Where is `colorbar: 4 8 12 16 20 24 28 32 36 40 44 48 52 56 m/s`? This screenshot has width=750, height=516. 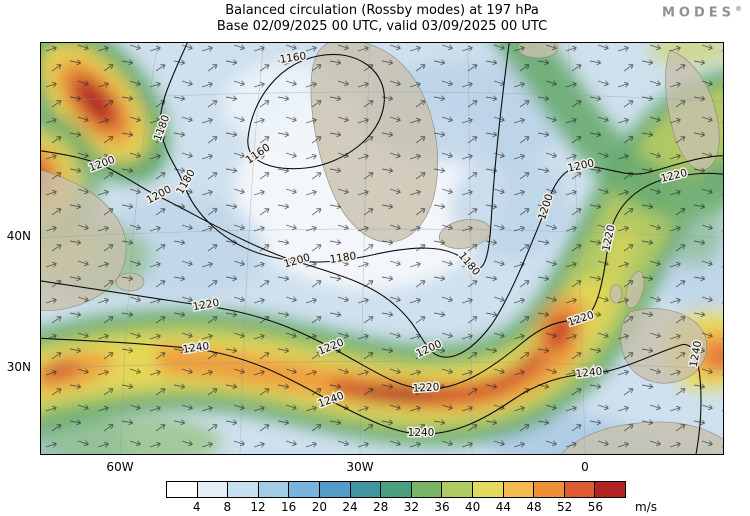 colorbar: 4 8 12 16 20 24 28 32 36 40 44 48 52 56 m/s is located at coordinates (411, 498).